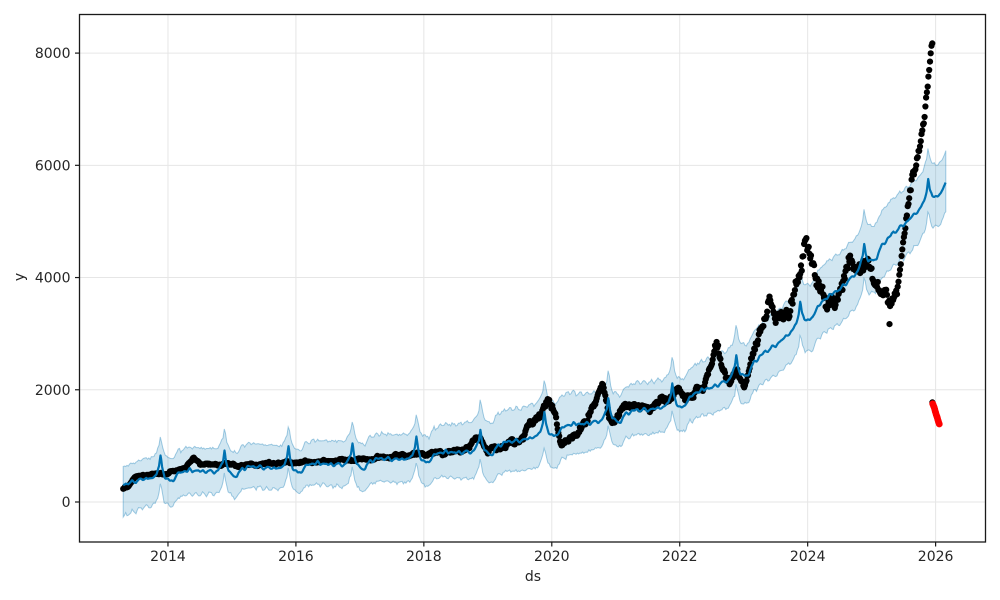 This screenshot has height=600, width=1000. Describe the element at coordinates (533, 577) in the screenshot. I see `x-axis-label: ds` at that location.